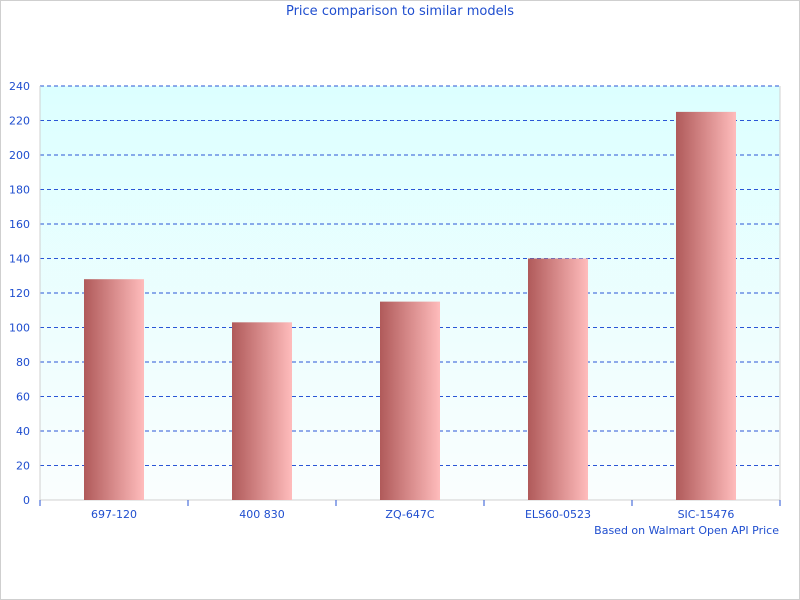  Describe the element at coordinates (409, 514) in the screenshot. I see `x-tick-label: ZQ-647C` at that location.